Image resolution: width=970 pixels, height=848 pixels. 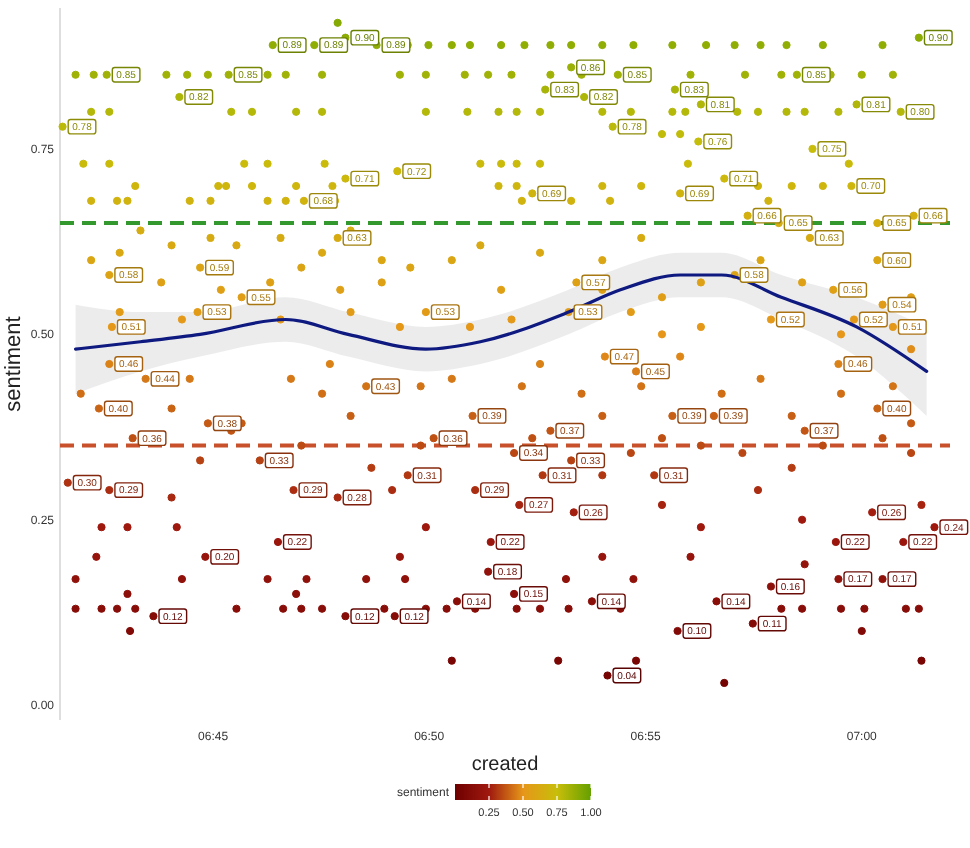 What do you see at coordinates (505, 765) in the screenshot?
I see `x-axis-title: created` at bounding box center [505, 765].